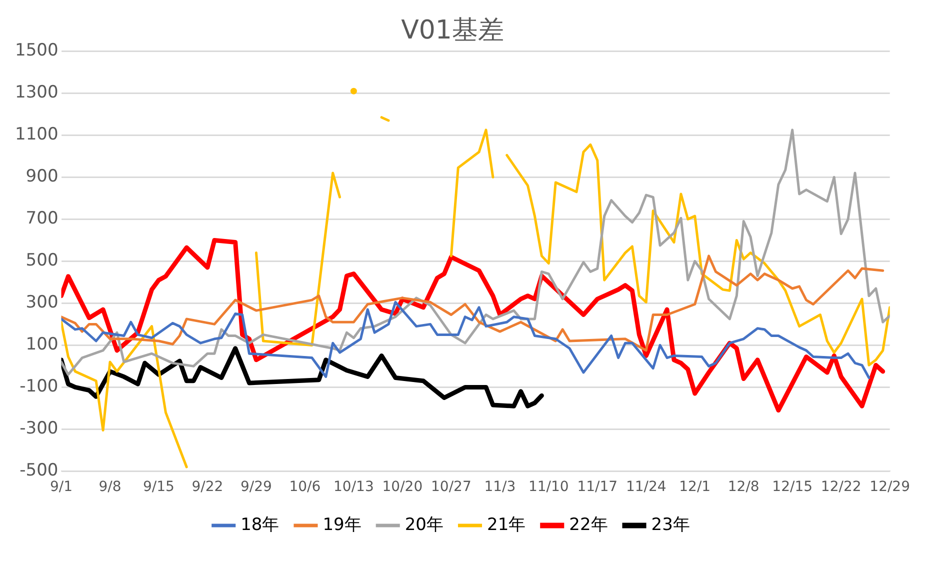 Image resolution: width=925 pixels, height=561 pixels. Describe the element at coordinates (158, 487) in the screenshot. I see `x-tick-label: 9/15` at that location.